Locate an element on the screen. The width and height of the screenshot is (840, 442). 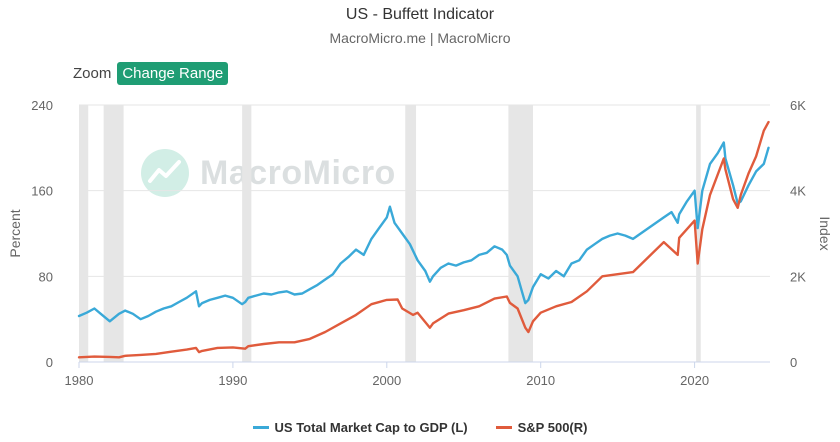
legend-label-series2: S&P 500(R) is located at coordinates (552, 427).